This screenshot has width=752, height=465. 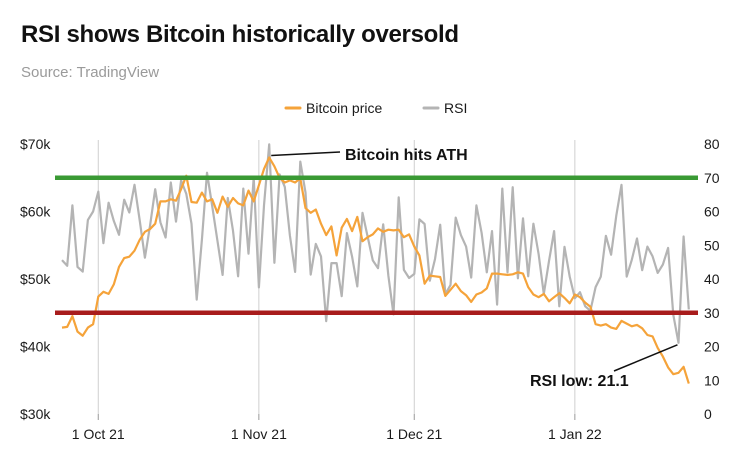 What do you see at coordinates (406, 155) in the screenshot?
I see `ath-annotation-label: Bitcoin hits ATH` at bounding box center [406, 155].